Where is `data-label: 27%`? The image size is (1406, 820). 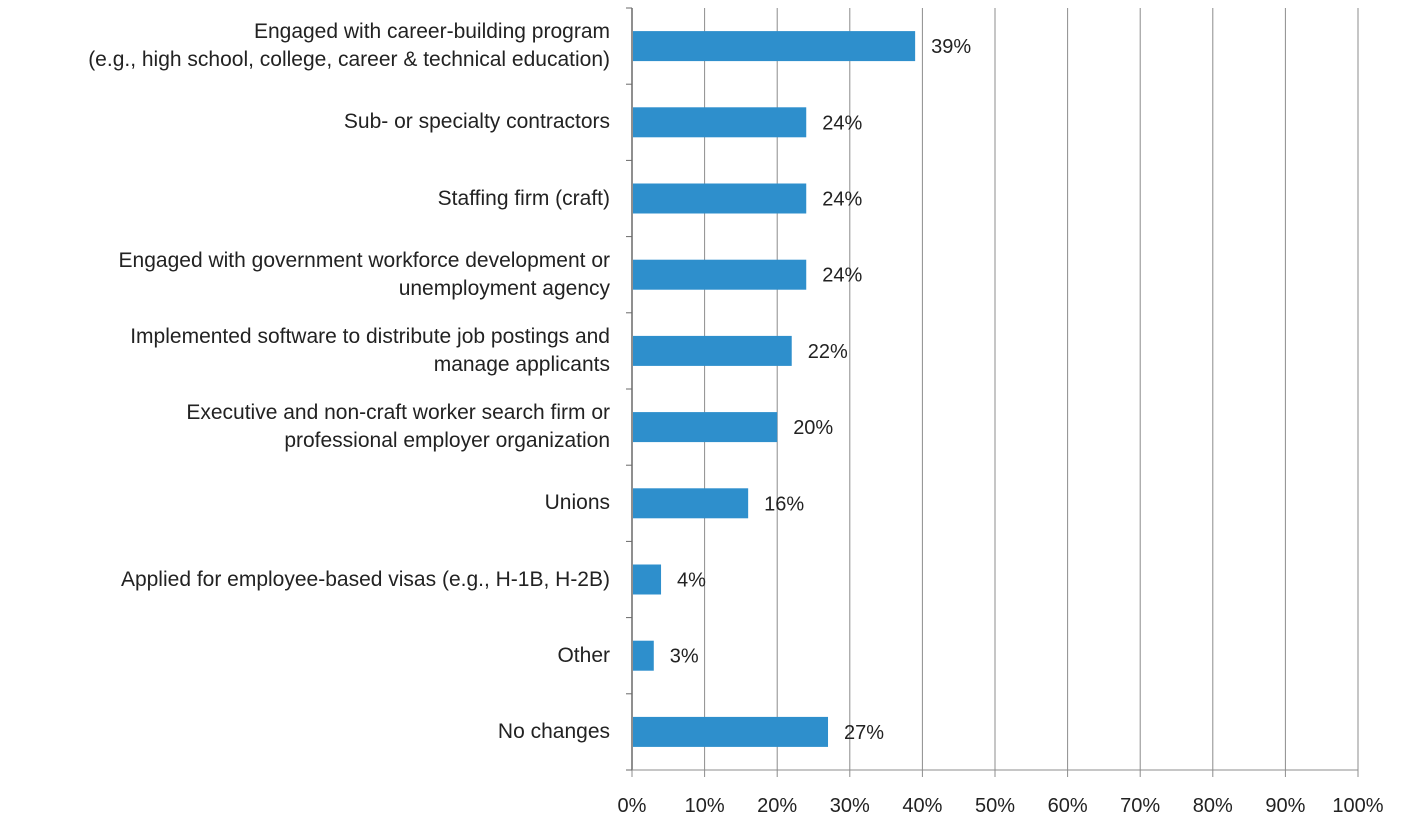
data-label: 27% is located at coordinates (864, 733).